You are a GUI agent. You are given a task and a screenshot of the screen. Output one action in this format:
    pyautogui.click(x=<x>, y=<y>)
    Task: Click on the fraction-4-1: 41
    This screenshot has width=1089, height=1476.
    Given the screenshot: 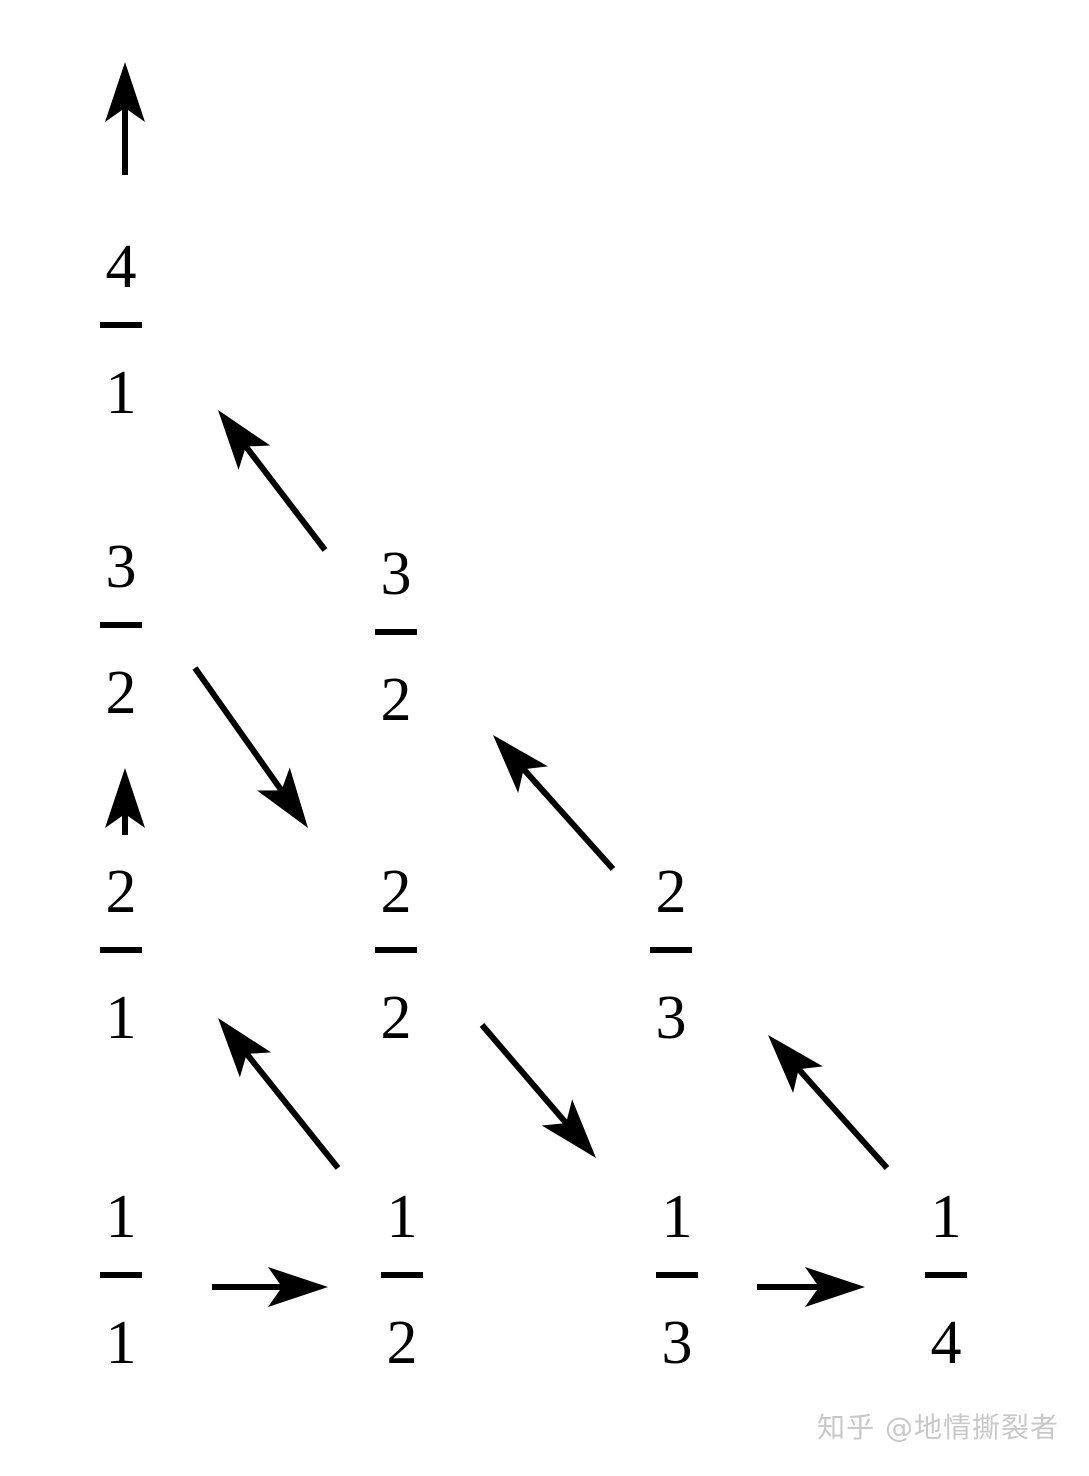 What is the action you would take?
    pyautogui.click(x=121, y=330)
    